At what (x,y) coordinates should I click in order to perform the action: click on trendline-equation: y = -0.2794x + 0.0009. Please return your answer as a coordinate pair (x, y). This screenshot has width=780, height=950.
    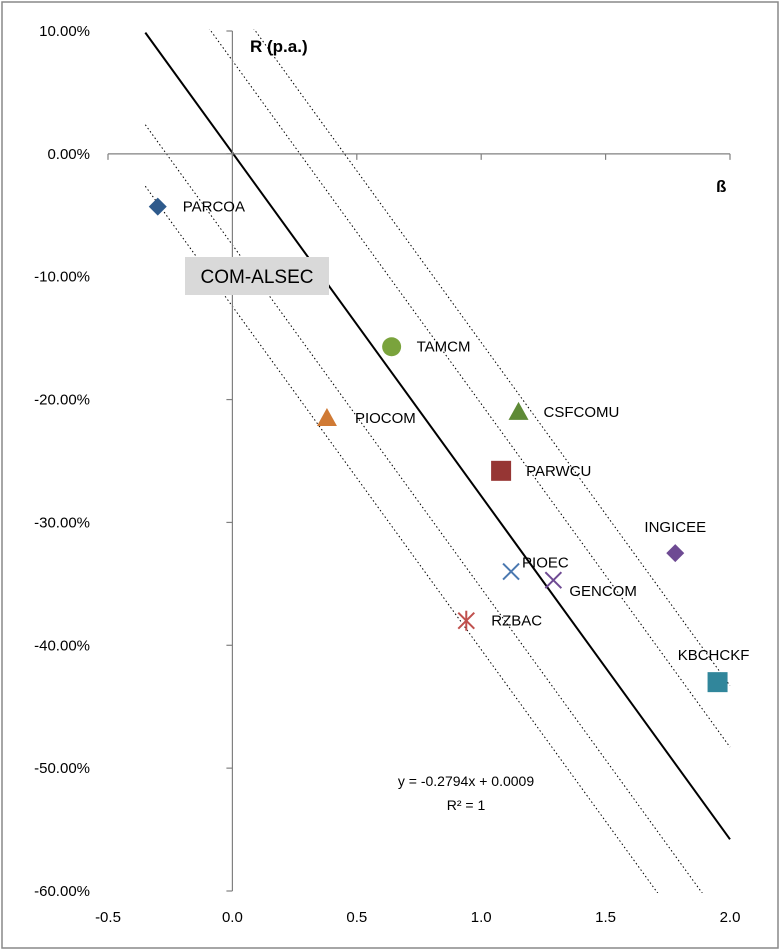
    Looking at the image, I should click on (466, 781).